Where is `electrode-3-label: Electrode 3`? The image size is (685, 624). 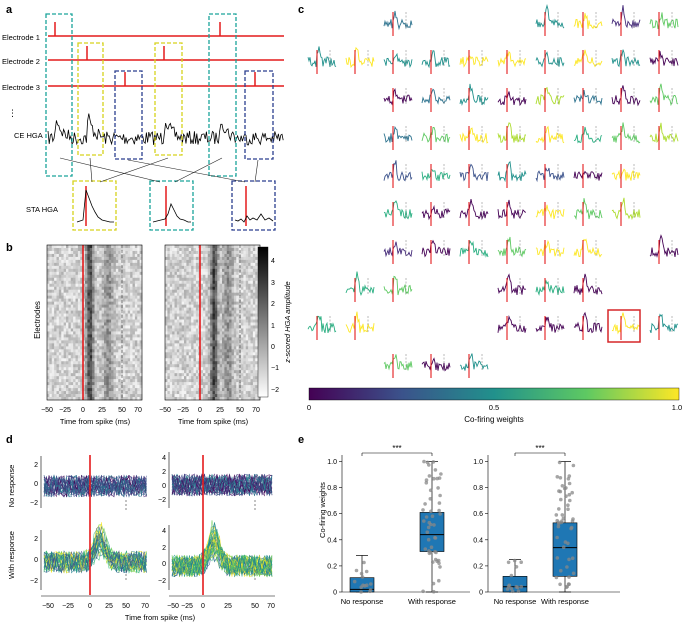 electrode-3-label: Electrode 3 is located at coordinates (21, 87).